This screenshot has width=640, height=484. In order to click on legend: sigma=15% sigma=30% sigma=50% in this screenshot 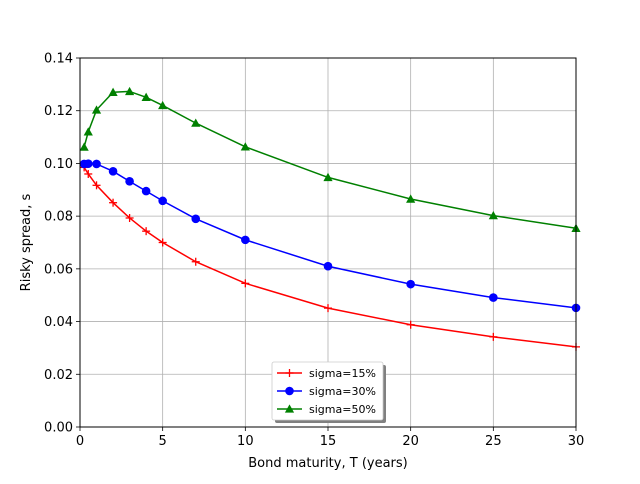, I will do `click(328, 392)`.